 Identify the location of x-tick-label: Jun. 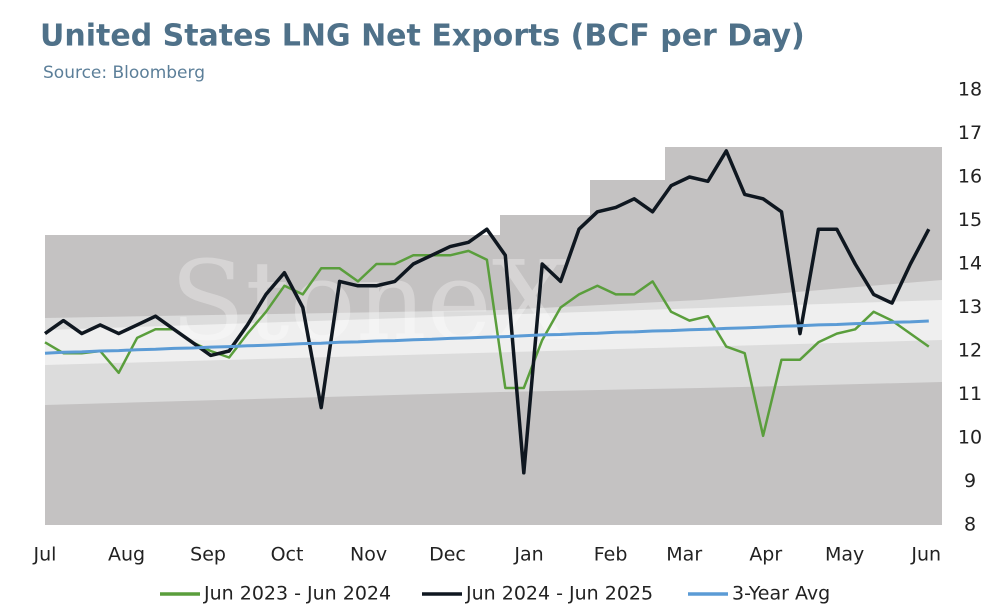
(925, 555).